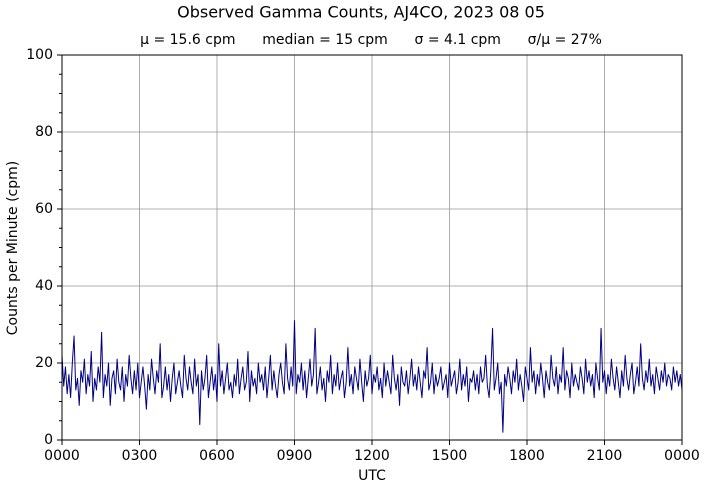 The width and height of the screenshot is (705, 489). What do you see at coordinates (44, 286) in the screenshot?
I see `y-tick-label: 40` at bounding box center [44, 286].